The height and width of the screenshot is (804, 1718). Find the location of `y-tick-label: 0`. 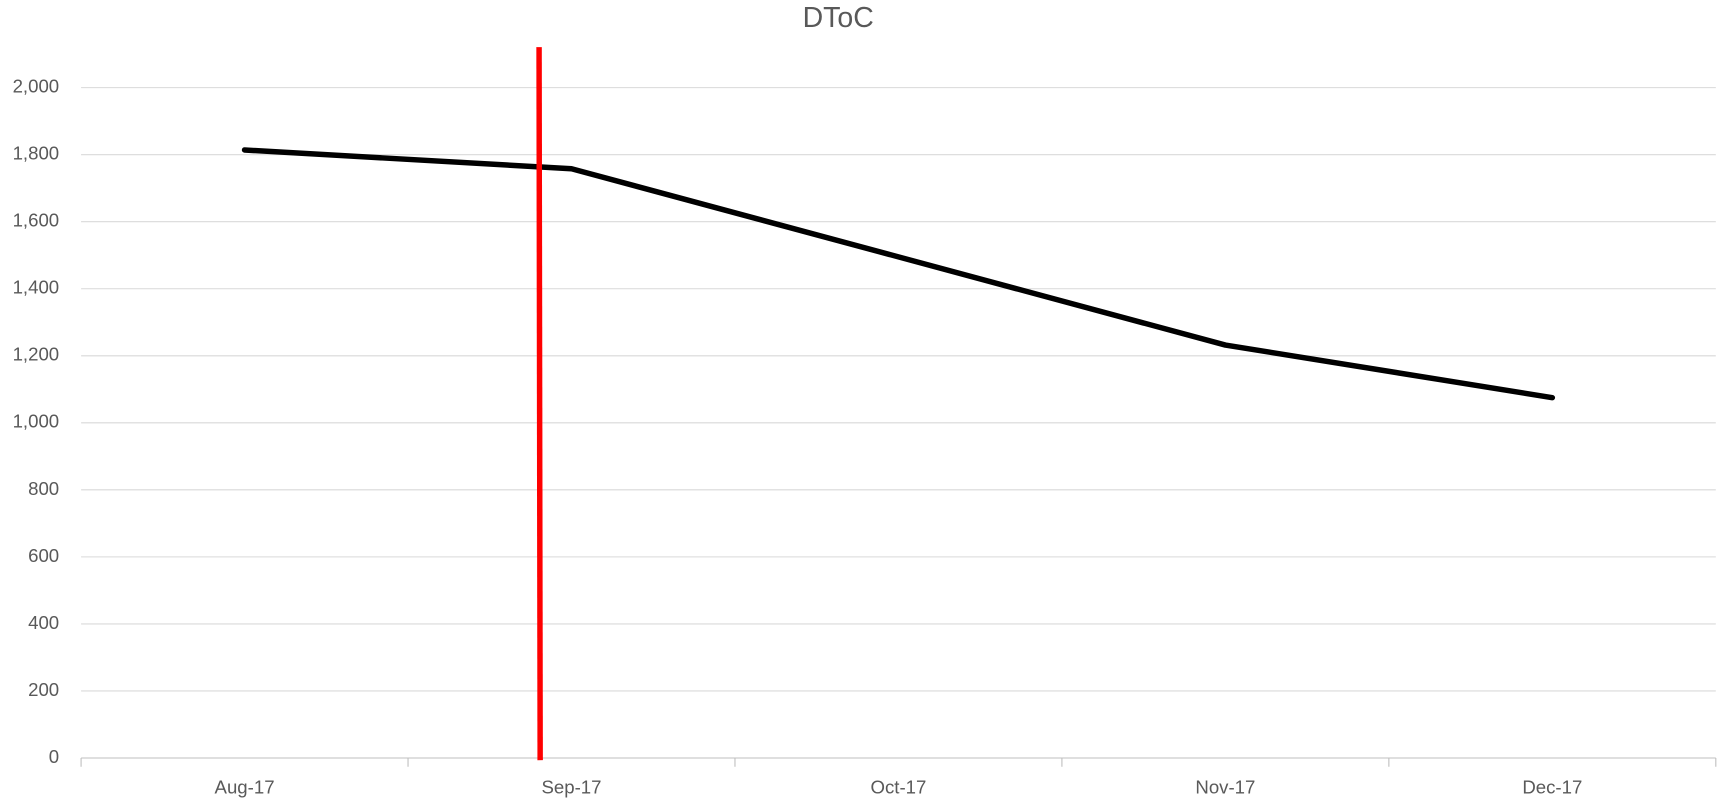

y-tick-label: 0 is located at coordinates (54, 756).